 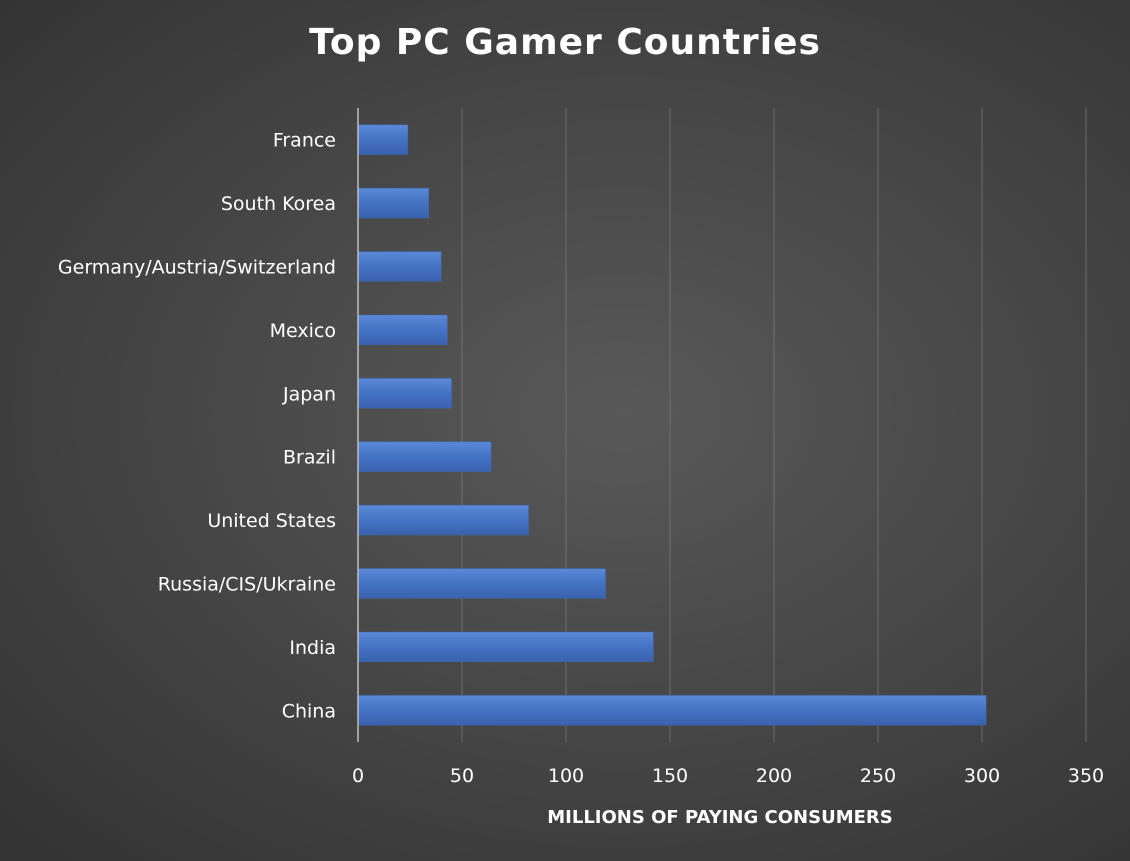 What do you see at coordinates (670, 776) in the screenshot?
I see `x-tick-label: 150` at bounding box center [670, 776].